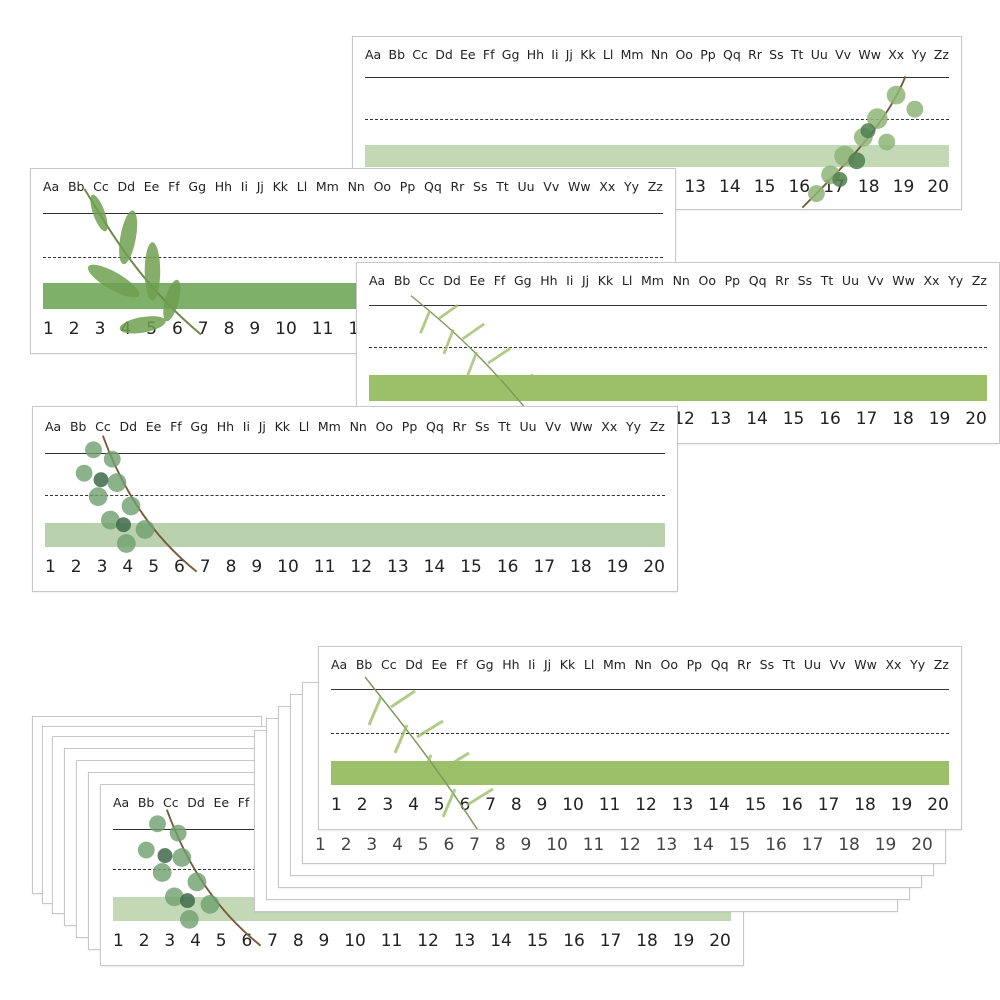 This screenshot has width=1000, height=1000. I want to click on alphabet-letter: Kk, so click(605, 280).